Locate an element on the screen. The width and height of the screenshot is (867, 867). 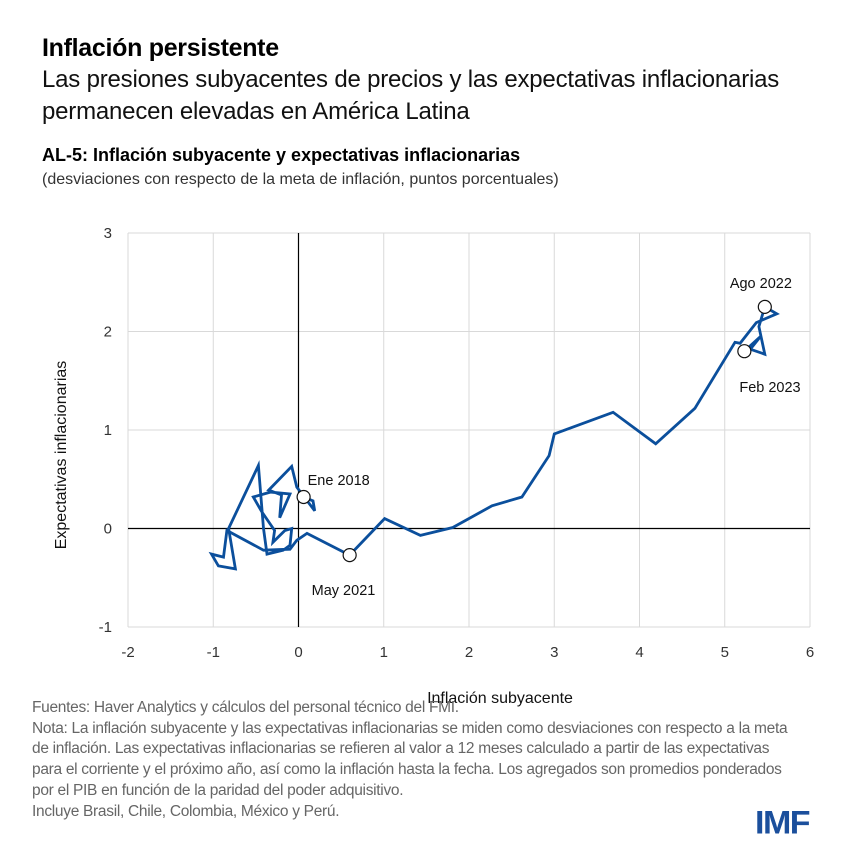
page-title: Inflación persistente is located at coordinates (160, 48).